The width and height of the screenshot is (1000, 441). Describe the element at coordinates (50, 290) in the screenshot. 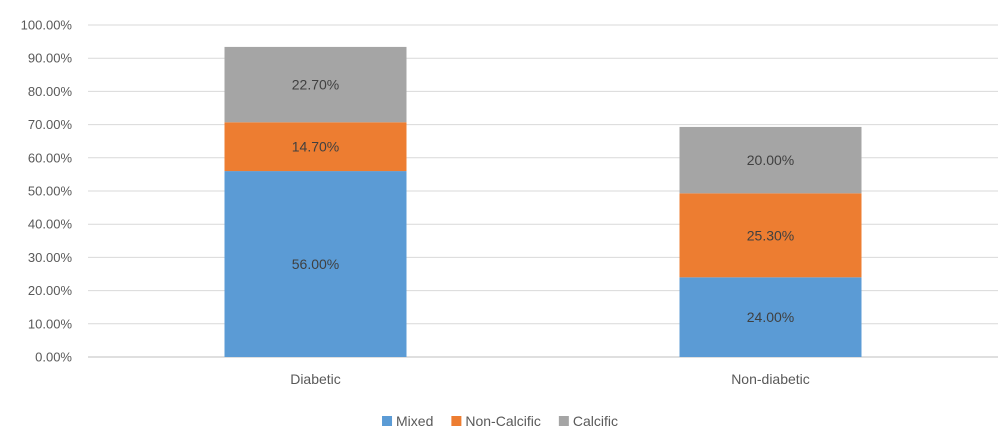

I see `y-tick-label: 20.00%` at that location.